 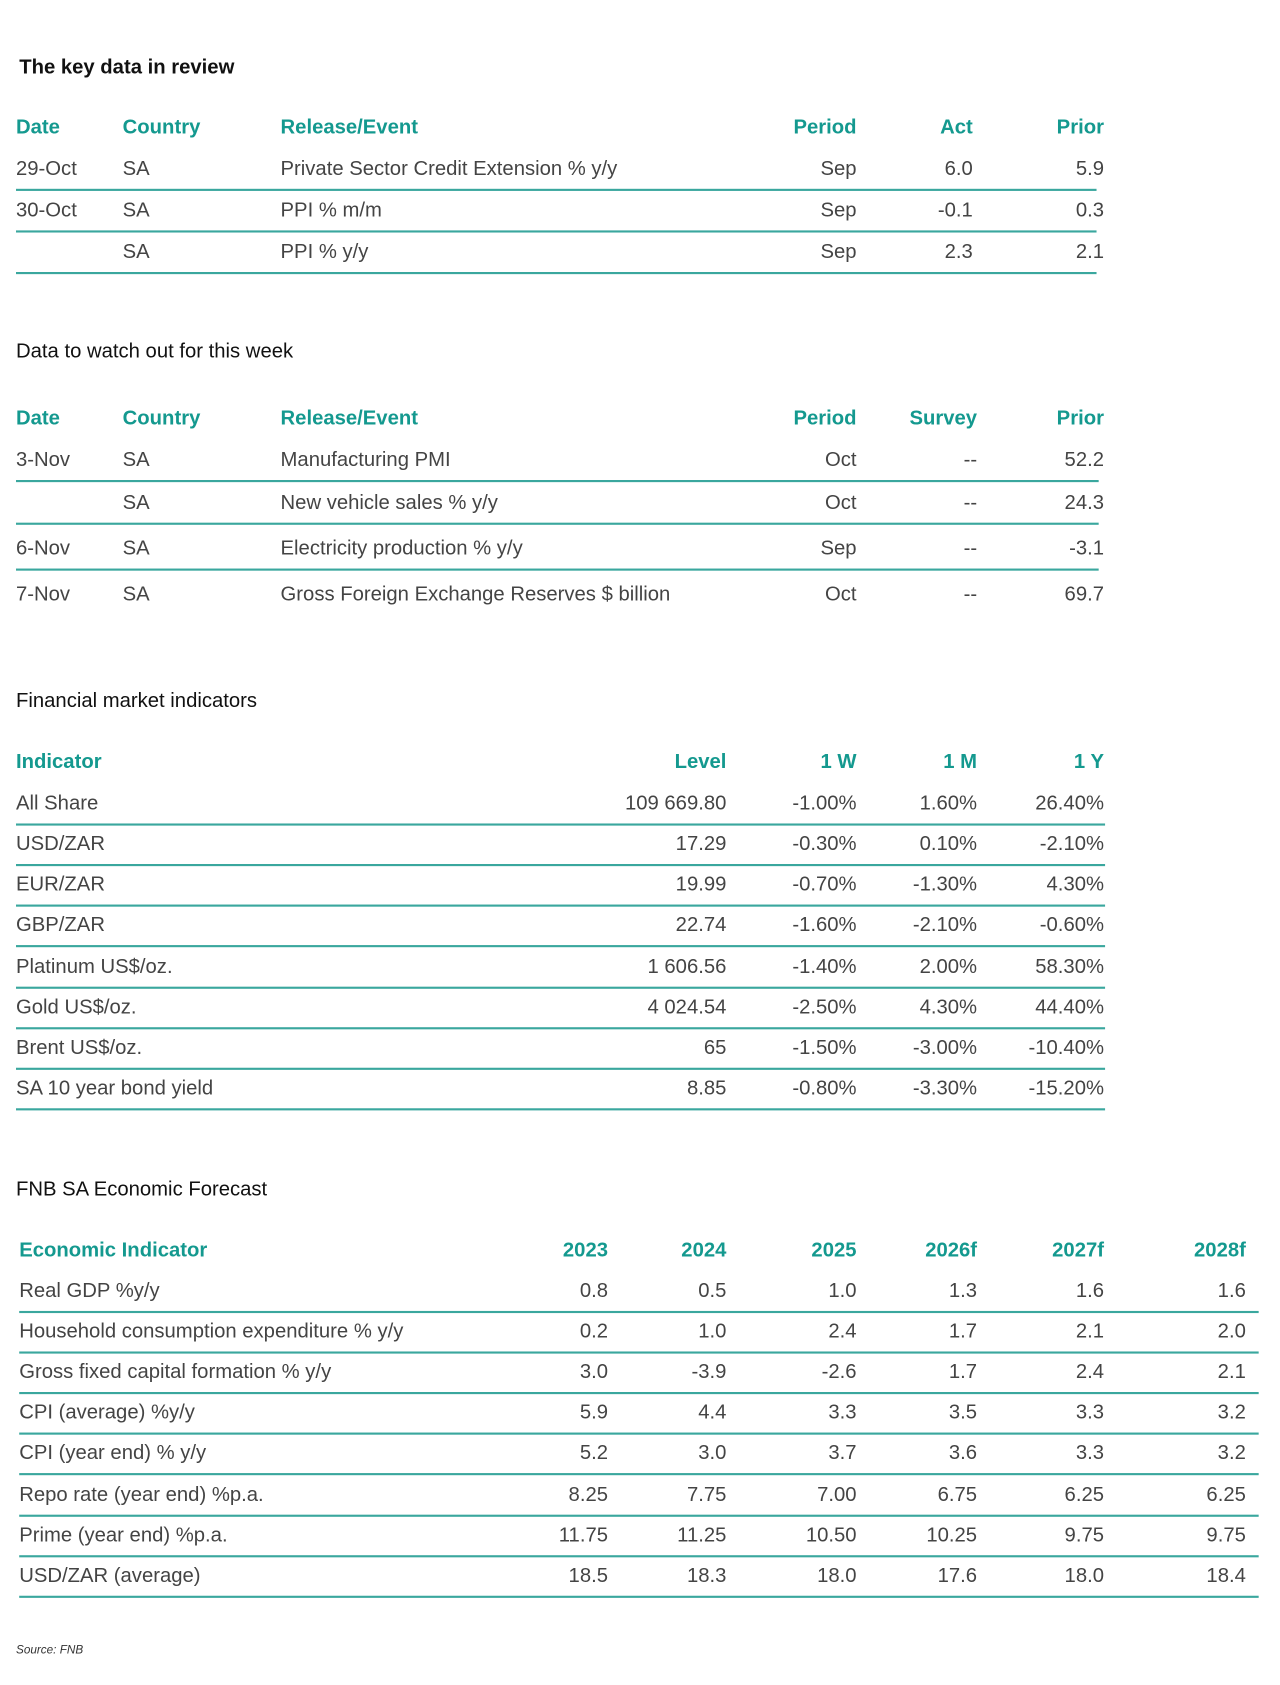 What do you see at coordinates (107, 1413) in the screenshot?
I see `table-cell: CPI (average) %y/y` at bounding box center [107, 1413].